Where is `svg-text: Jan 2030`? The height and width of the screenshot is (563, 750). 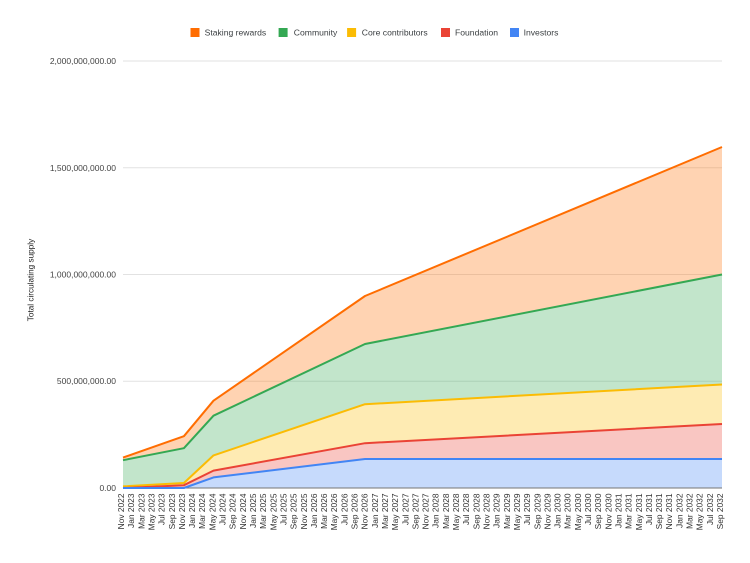 svg-text: Jan 2030 is located at coordinates (558, 510).